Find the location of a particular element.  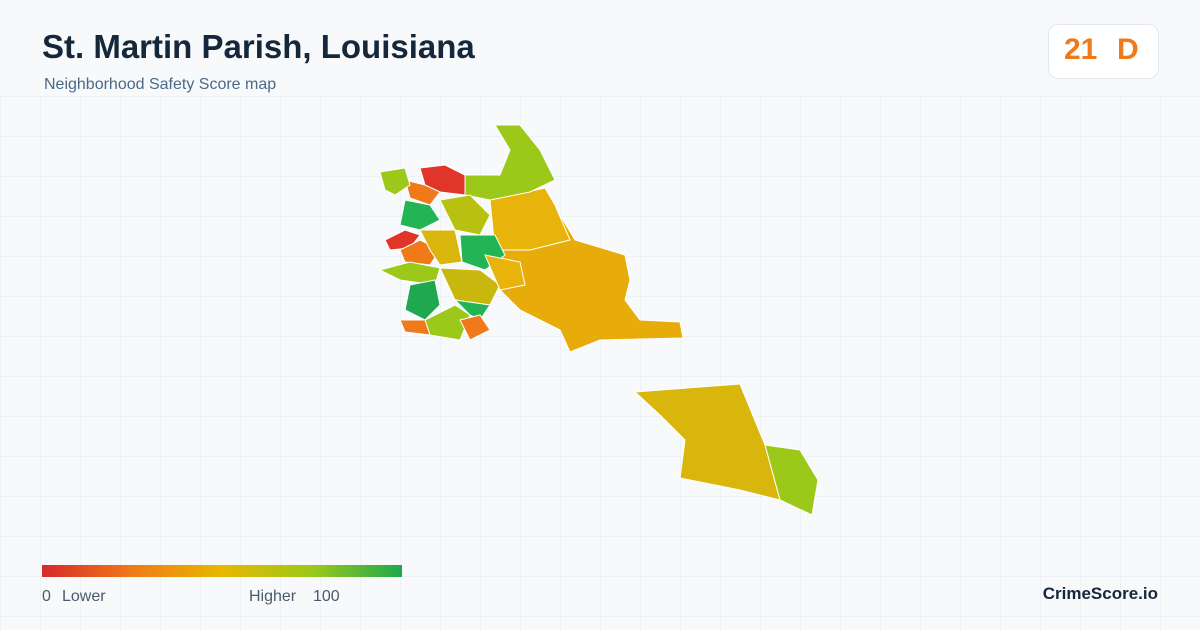

legend-min-label: Lower is located at coordinates (84, 596).